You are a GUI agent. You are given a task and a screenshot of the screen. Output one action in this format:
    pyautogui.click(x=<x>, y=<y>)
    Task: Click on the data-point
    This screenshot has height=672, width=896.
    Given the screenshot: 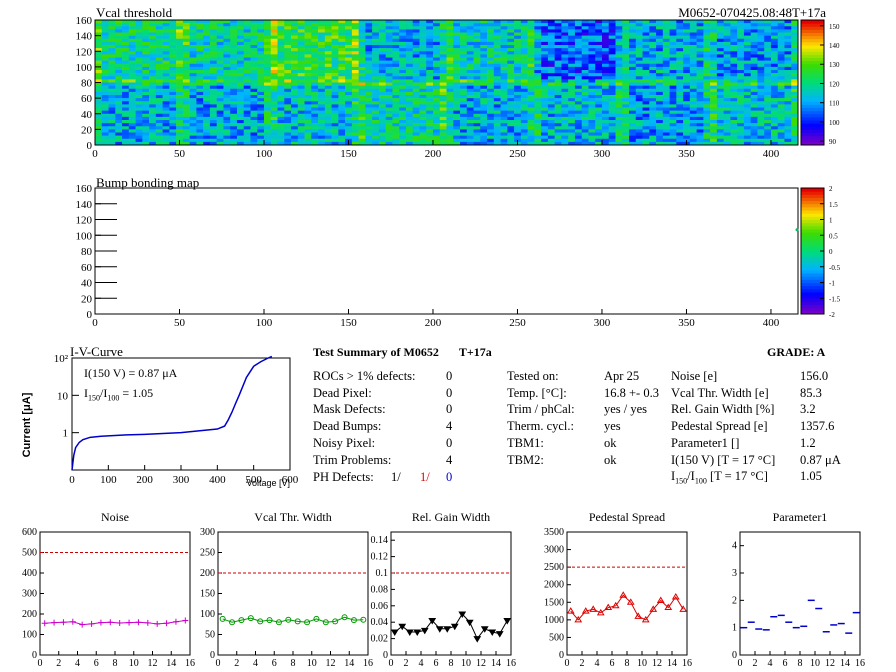 What is the action you would take?
    pyautogui.click(x=147, y=622)
    